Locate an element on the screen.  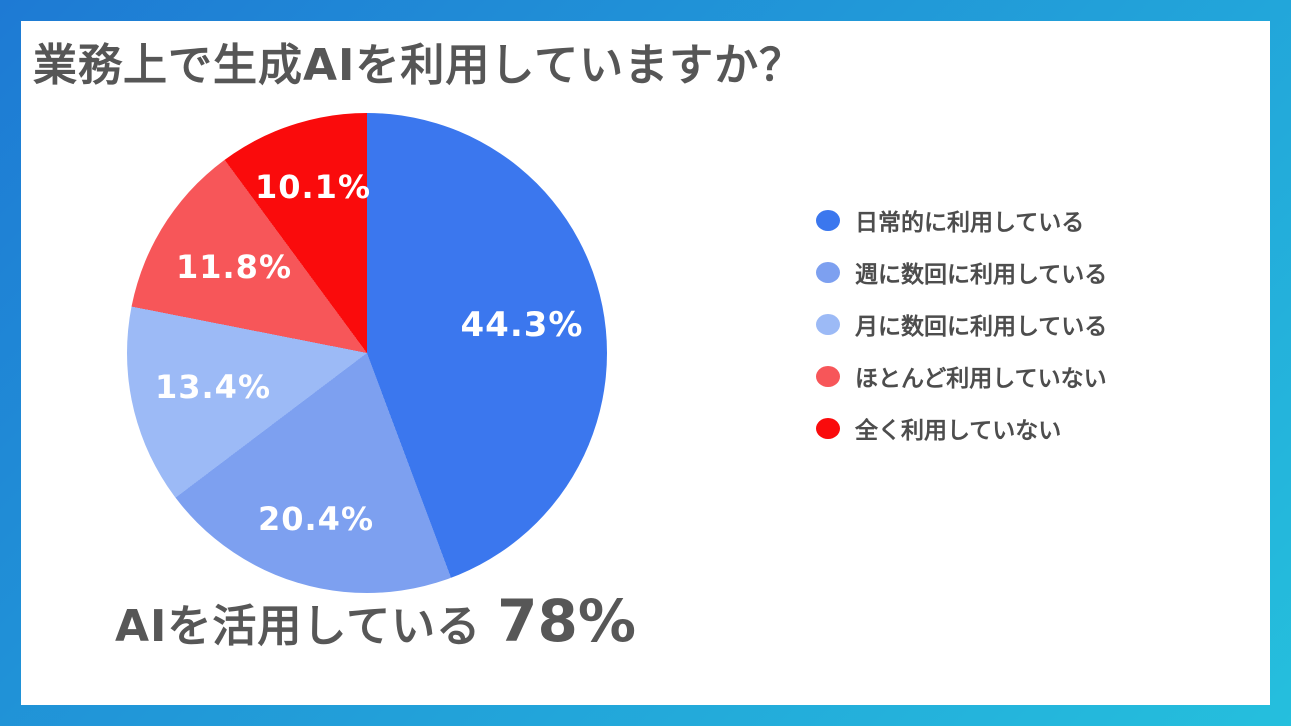
legend-item: 週に数回に利用している is located at coordinates (961, 273).